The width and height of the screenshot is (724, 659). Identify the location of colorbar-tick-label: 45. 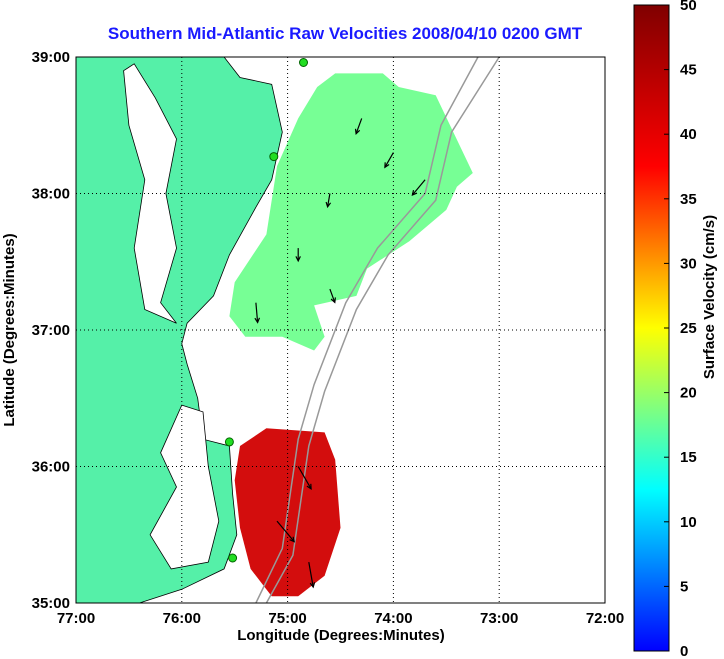
(688, 70).